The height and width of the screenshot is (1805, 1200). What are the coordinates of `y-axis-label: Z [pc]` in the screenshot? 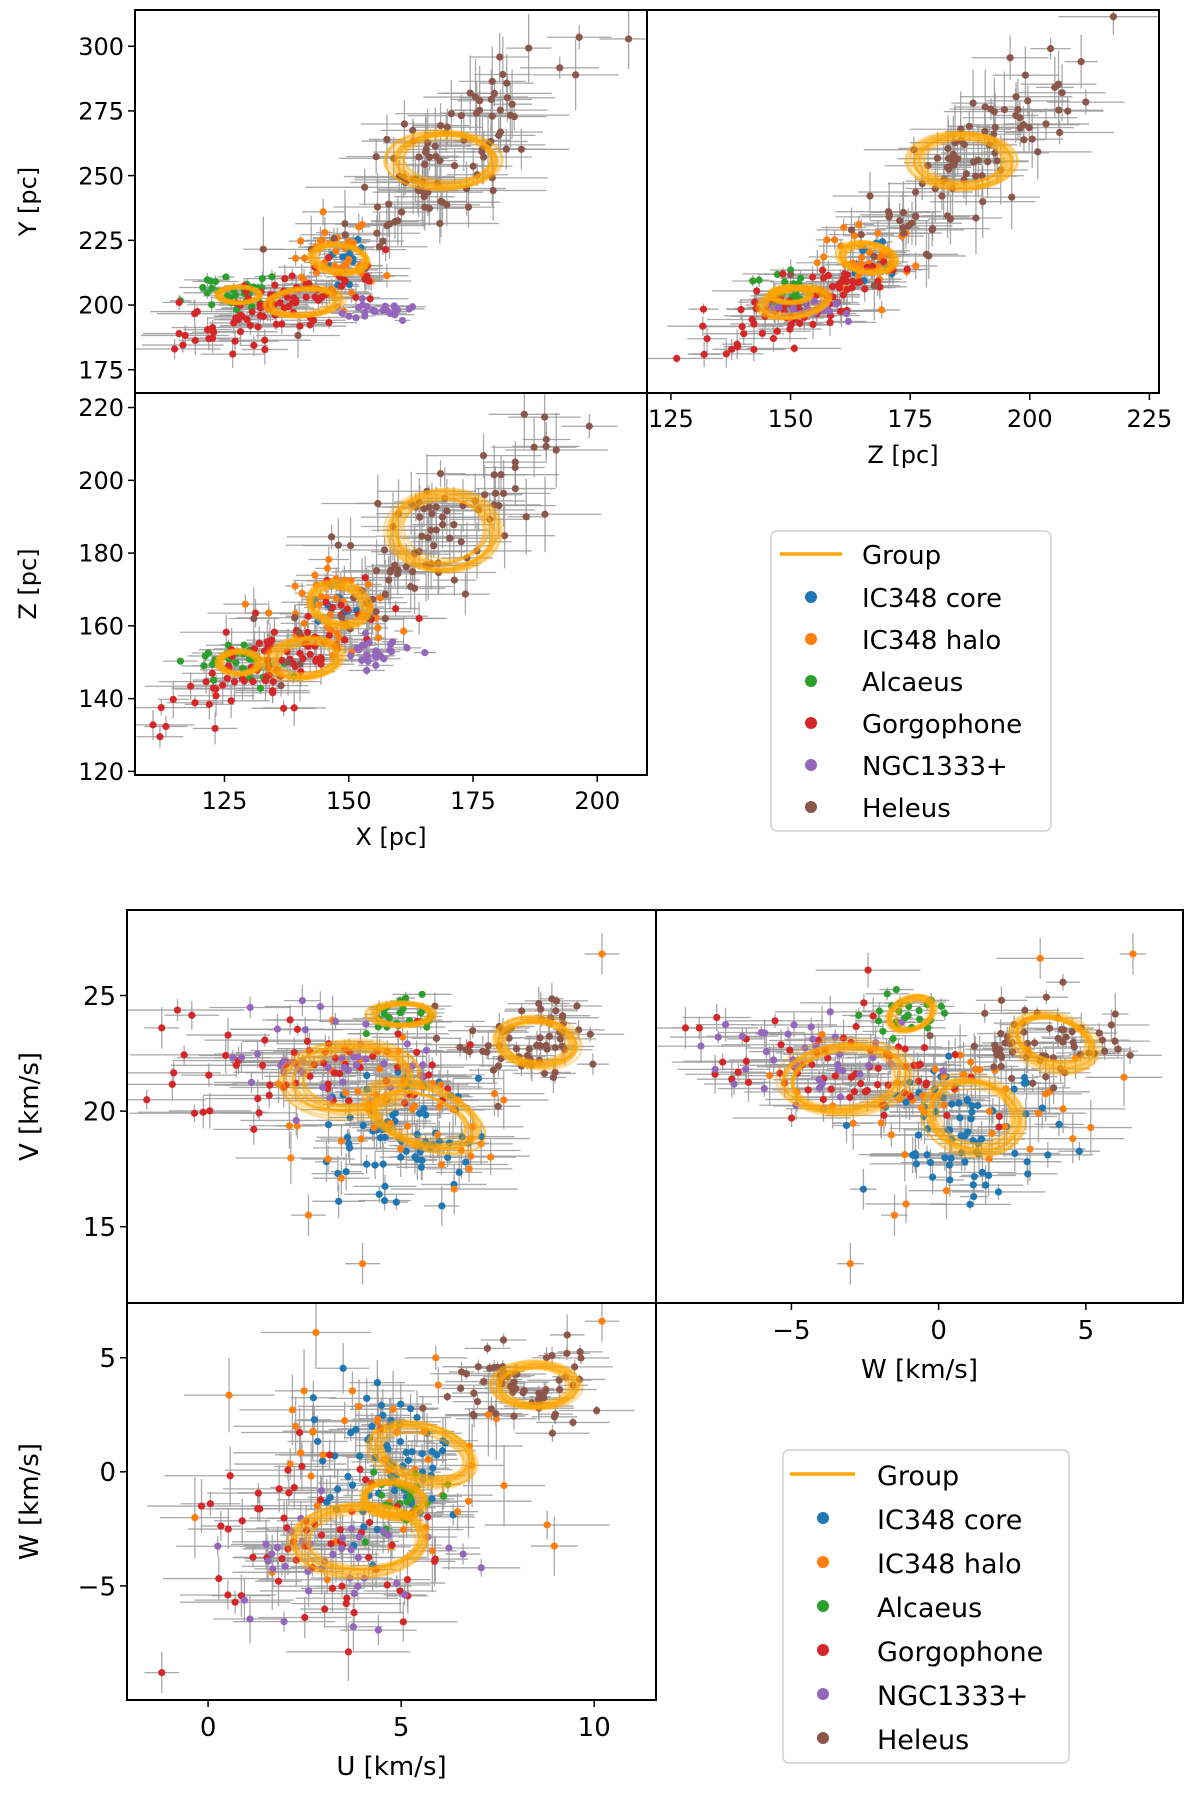 It's located at (28, 583).